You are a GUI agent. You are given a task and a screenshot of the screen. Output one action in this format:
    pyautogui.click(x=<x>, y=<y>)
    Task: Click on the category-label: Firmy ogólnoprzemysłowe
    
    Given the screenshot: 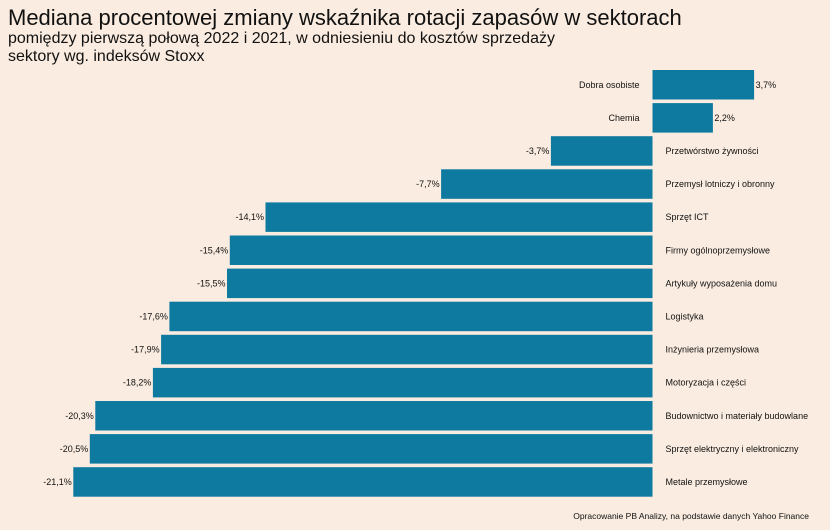 What is the action you would take?
    pyautogui.click(x=718, y=250)
    